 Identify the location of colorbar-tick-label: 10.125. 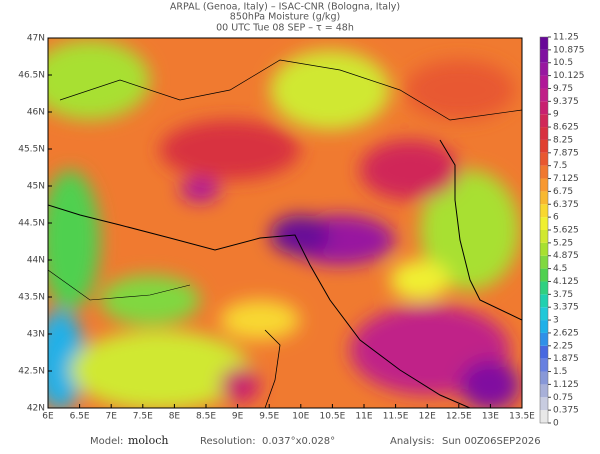
(569, 76).